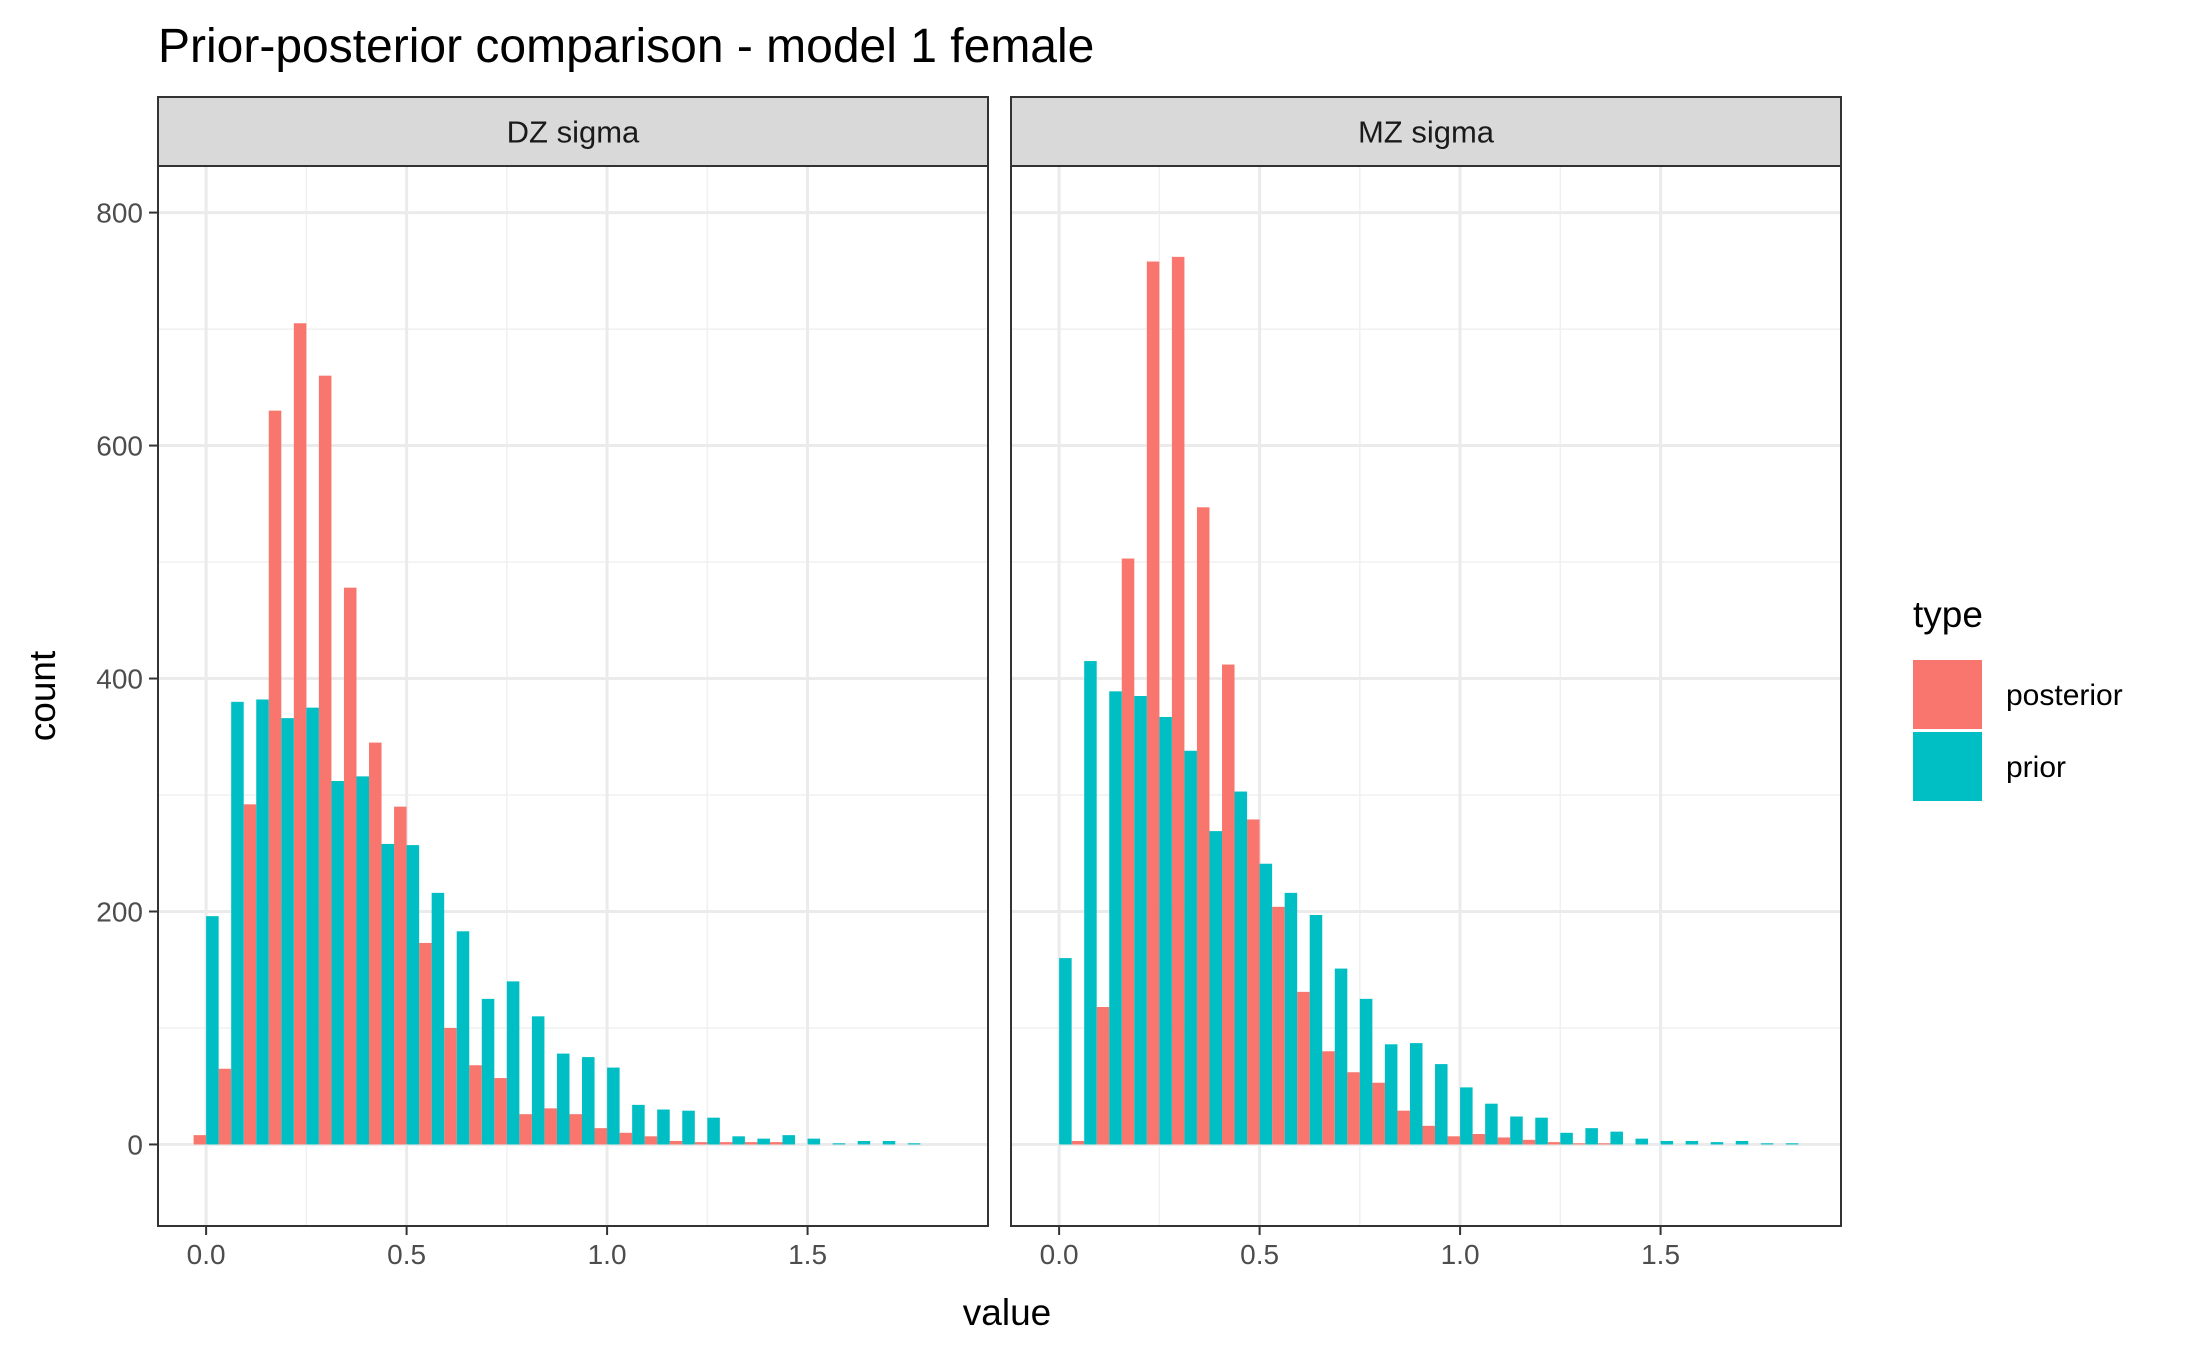 The image size is (2187, 1350). Describe the element at coordinates (1947, 766) in the screenshot. I see `legend-key-prior` at that location.